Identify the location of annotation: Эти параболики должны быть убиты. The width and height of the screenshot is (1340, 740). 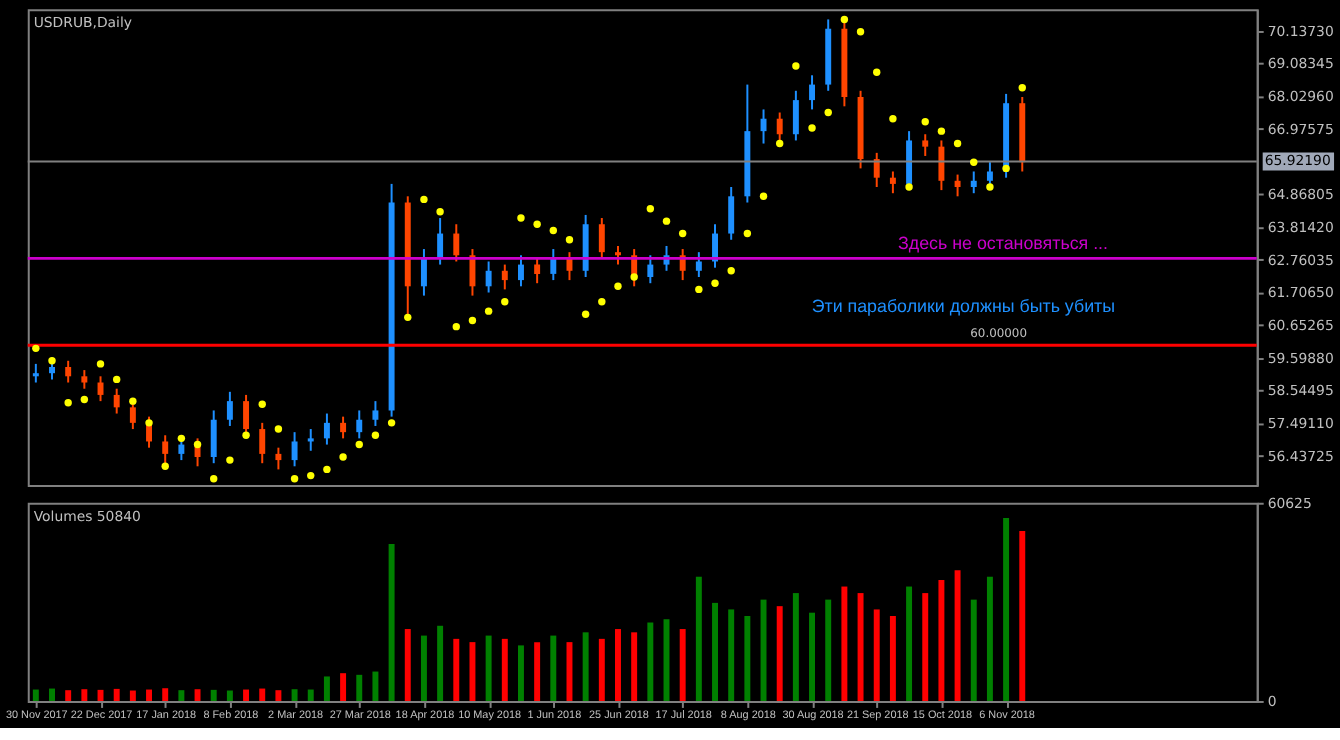
(963, 306).